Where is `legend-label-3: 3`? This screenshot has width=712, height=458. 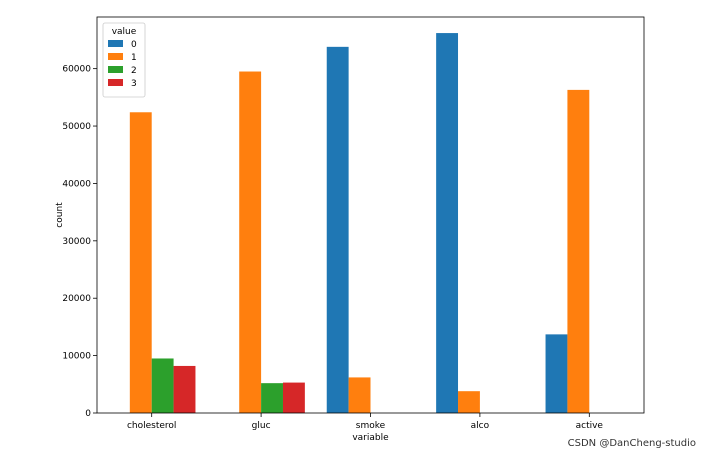
legend-label-3: 3 is located at coordinates (134, 84).